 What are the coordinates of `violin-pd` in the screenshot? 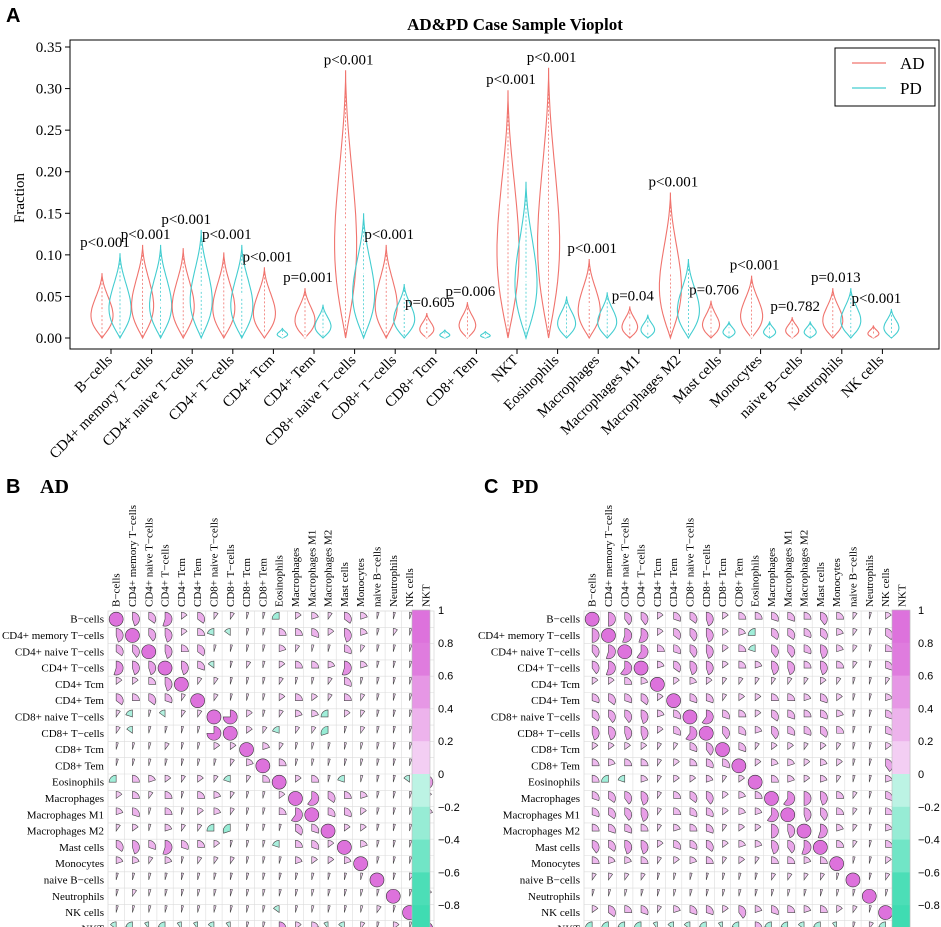 It's located at (567, 317).